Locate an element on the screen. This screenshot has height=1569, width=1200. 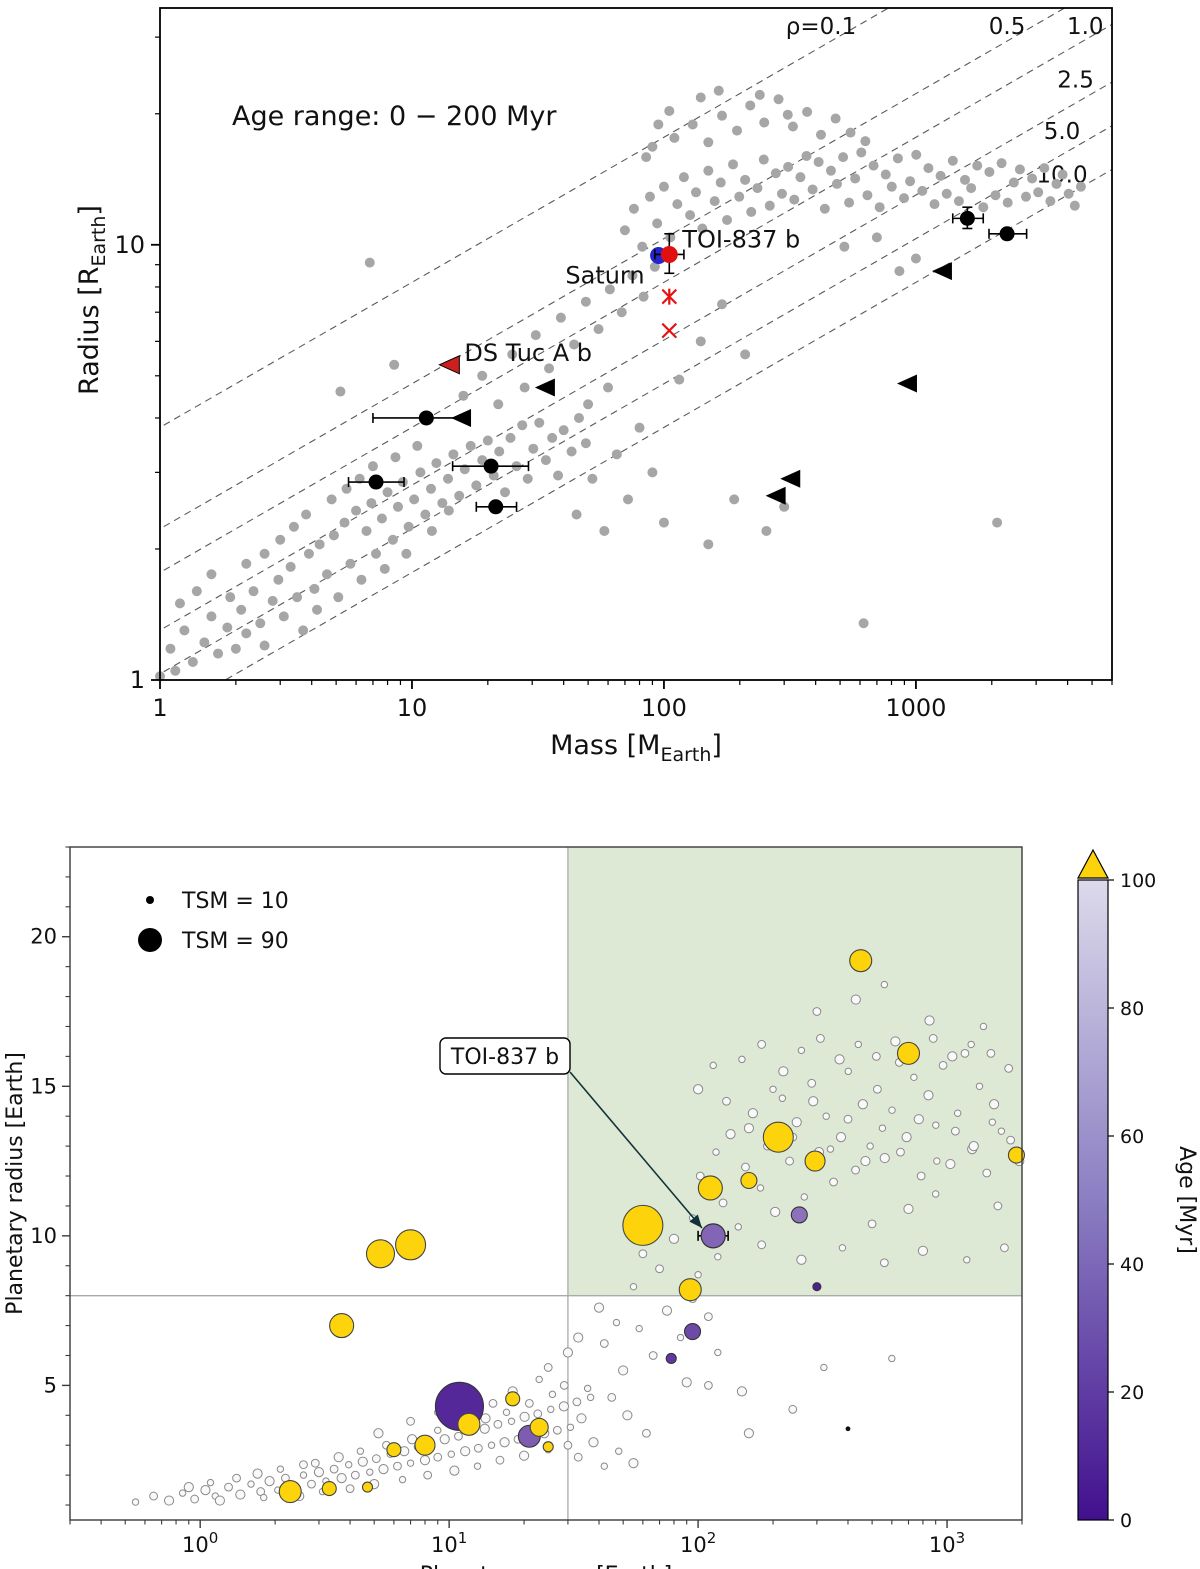
x-tick-label: 10³ is located at coordinates (947, 1543).